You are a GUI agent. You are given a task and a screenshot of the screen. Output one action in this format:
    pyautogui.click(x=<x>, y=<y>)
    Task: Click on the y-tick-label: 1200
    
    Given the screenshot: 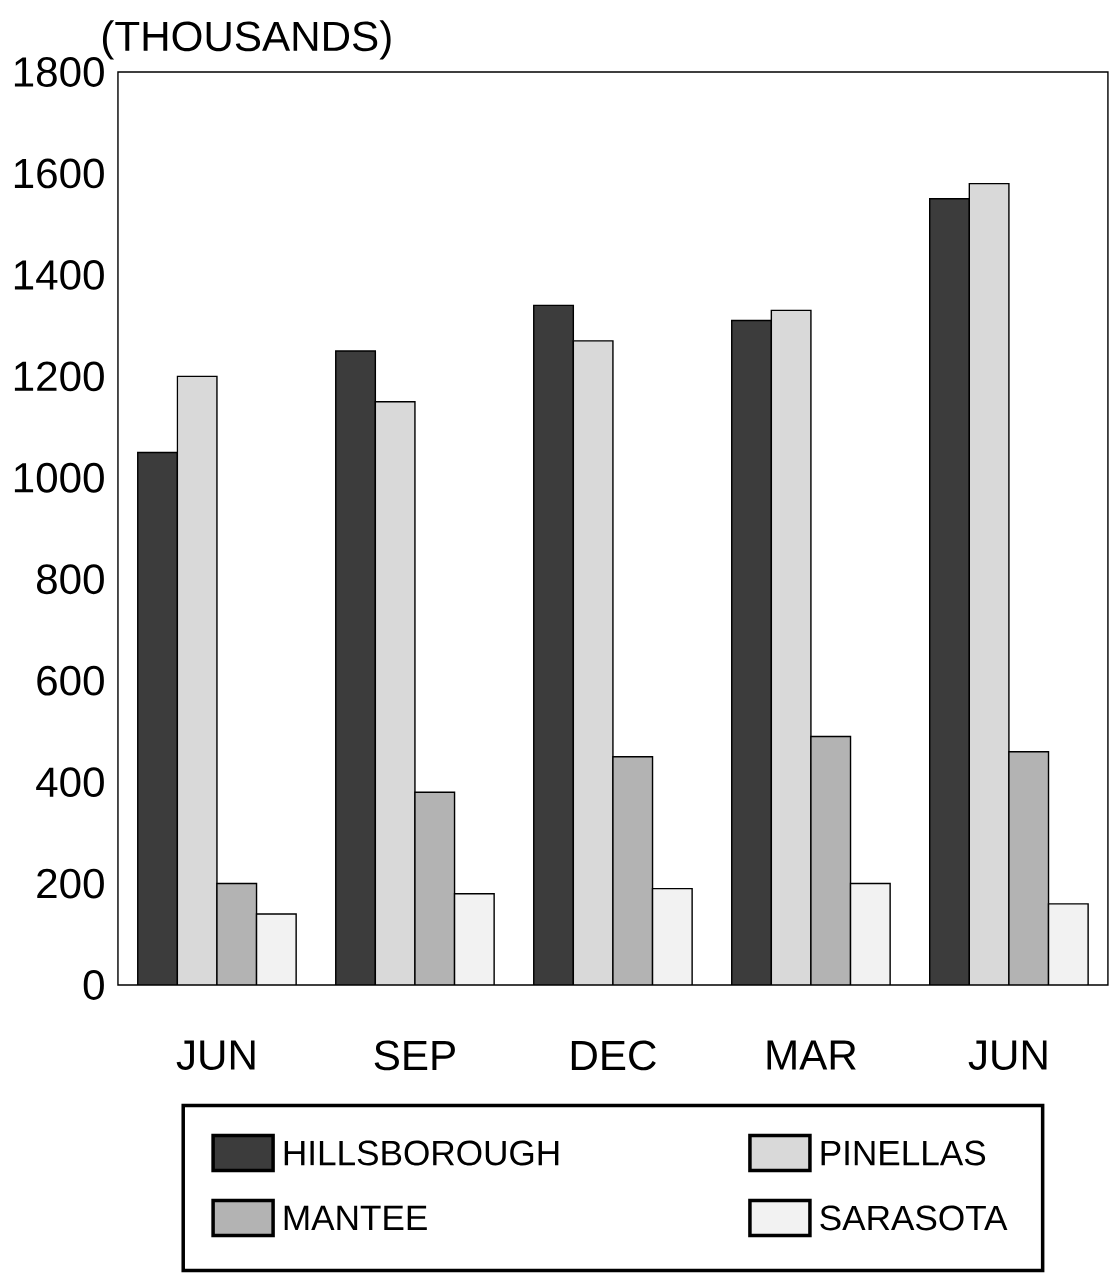 What is the action you would take?
    pyautogui.click(x=59, y=376)
    